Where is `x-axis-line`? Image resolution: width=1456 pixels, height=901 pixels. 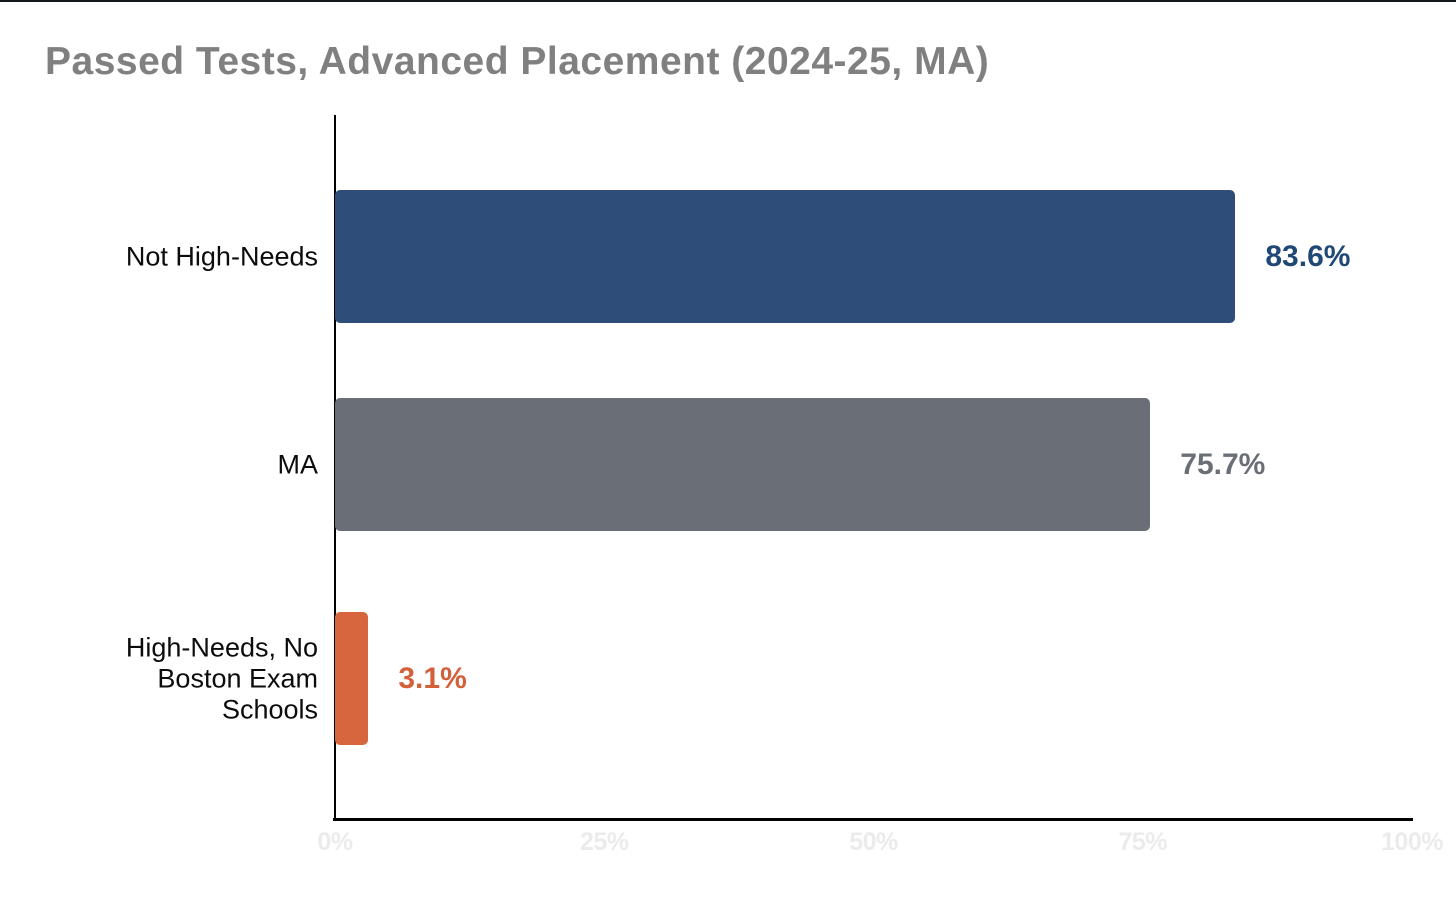
x-axis-line is located at coordinates (873, 819).